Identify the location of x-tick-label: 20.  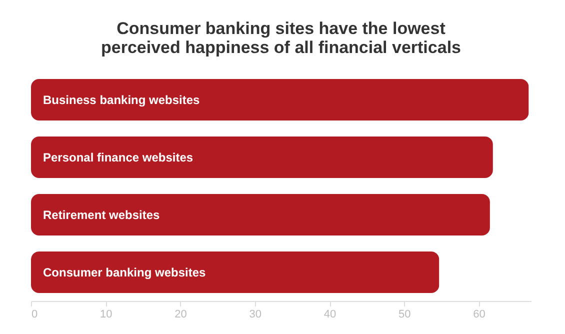
(180, 314).